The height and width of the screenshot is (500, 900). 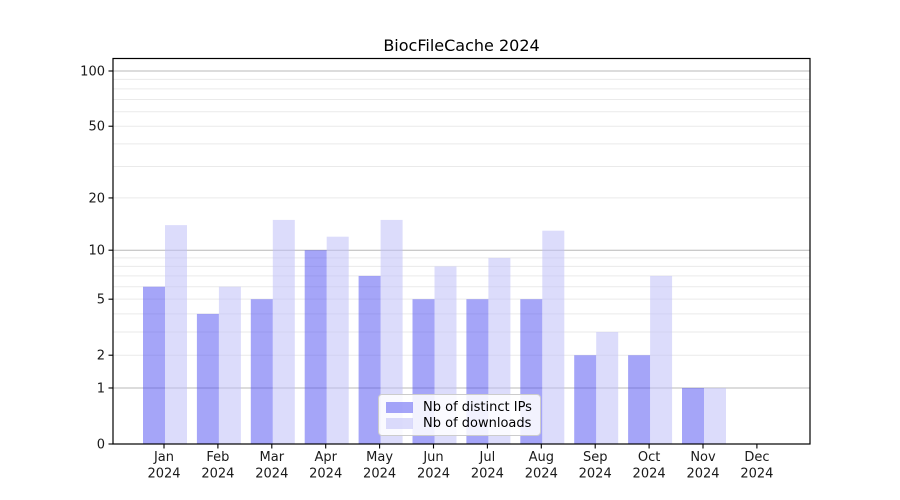 What do you see at coordinates (92, 71) in the screenshot?
I see `y-tick-label: 100` at bounding box center [92, 71].